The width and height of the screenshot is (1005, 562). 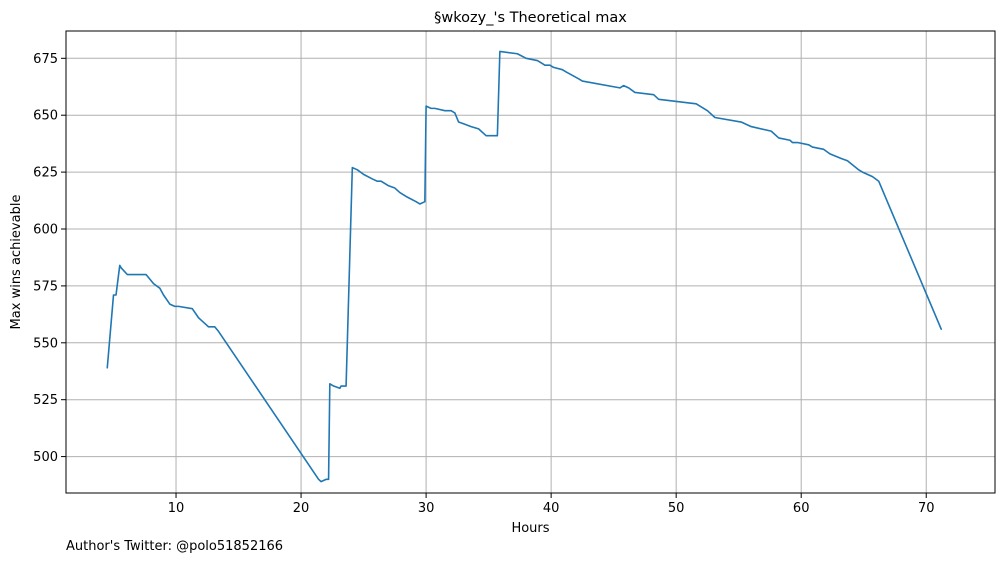 What do you see at coordinates (530, 18) in the screenshot?
I see `chart-title: §wkozy_'s Theoretical max` at bounding box center [530, 18].